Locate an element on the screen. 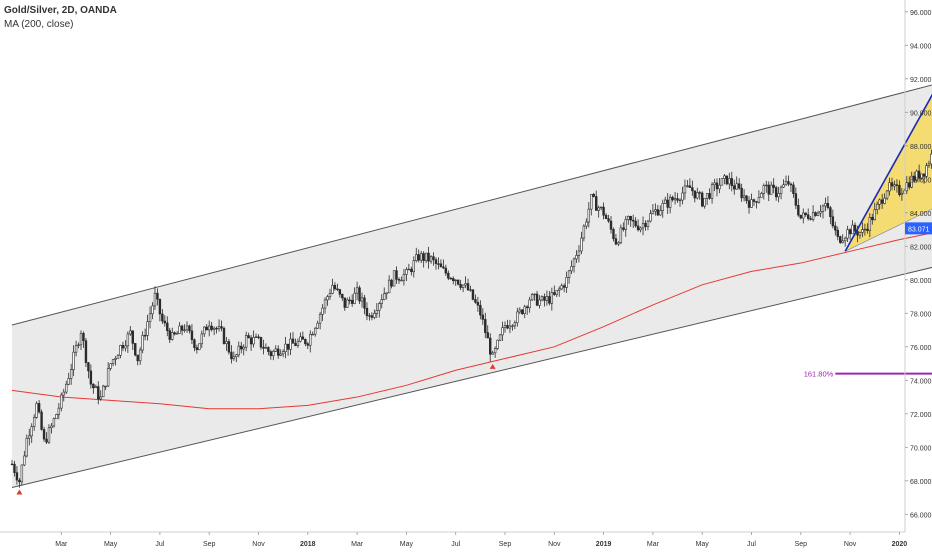 Image resolution: width=932 pixels, height=555 pixels. y-tick-label: 66.000 is located at coordinates (921, 515).